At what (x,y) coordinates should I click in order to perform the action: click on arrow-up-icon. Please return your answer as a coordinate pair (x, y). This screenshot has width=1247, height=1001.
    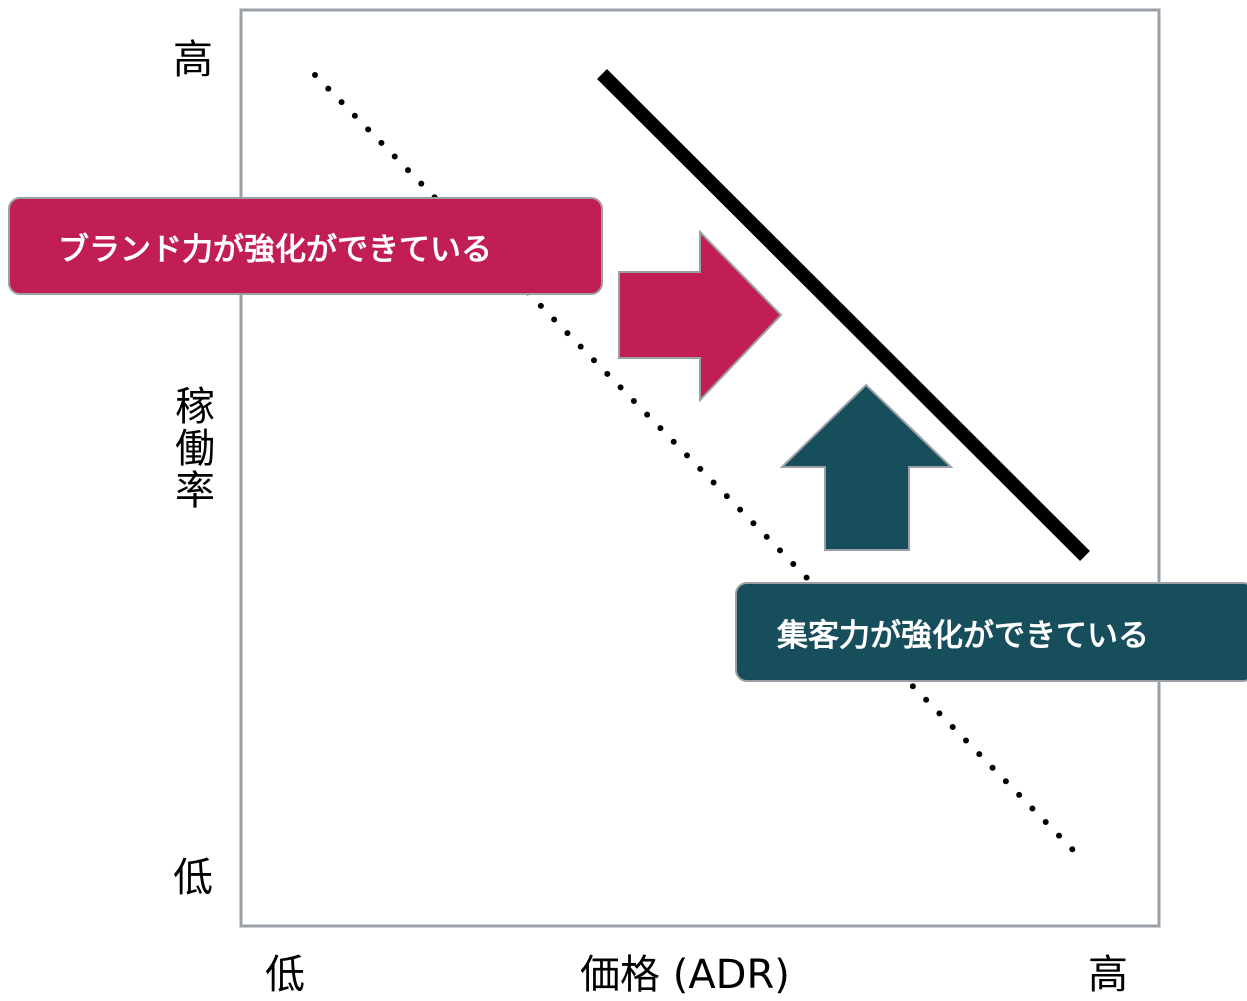
    Looking at the image, I should click on (866, 467).